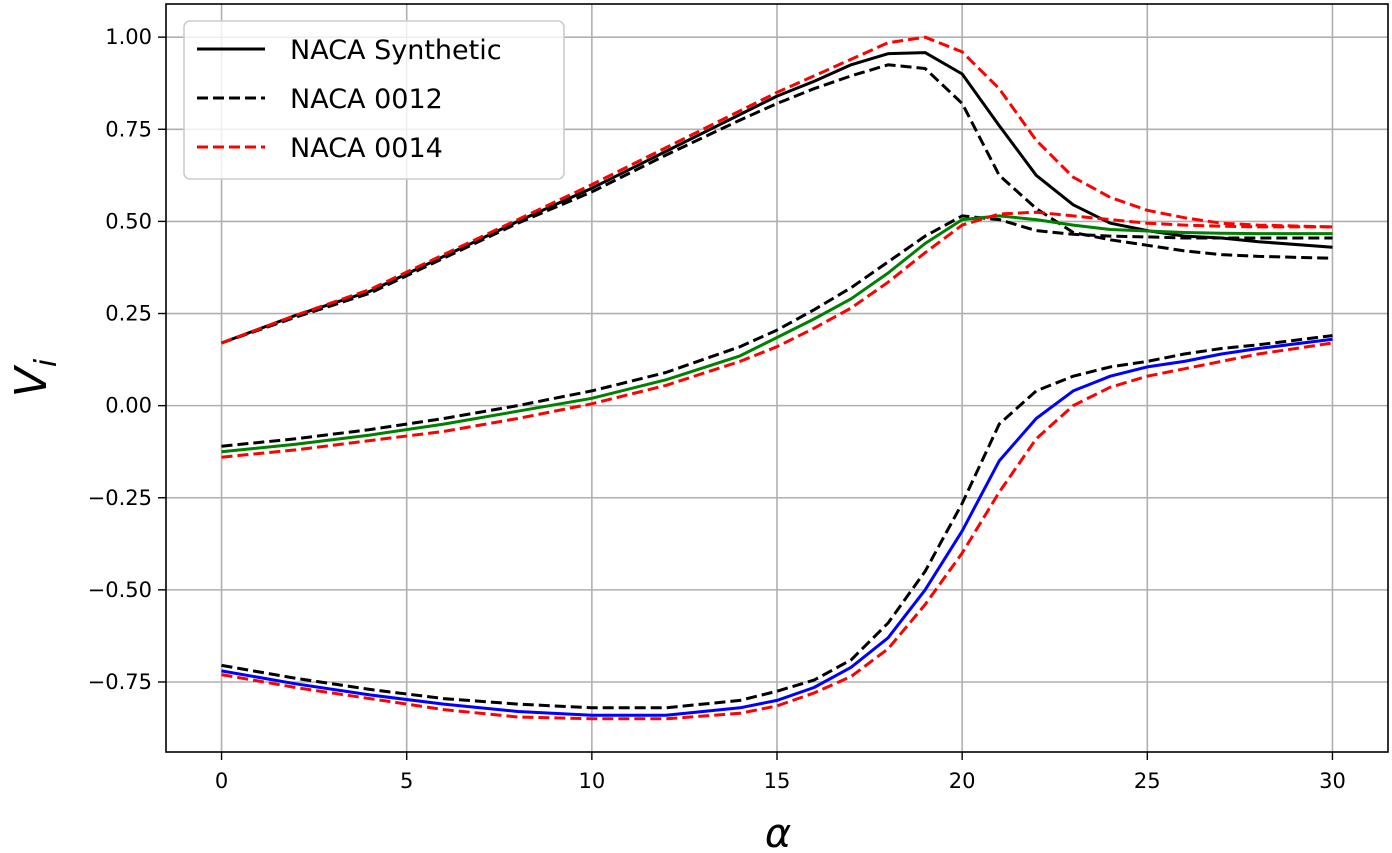 The width and height of the screenshot is (1392, 853). I want to click on y-tick-label: −0.75, so click(120, 682).